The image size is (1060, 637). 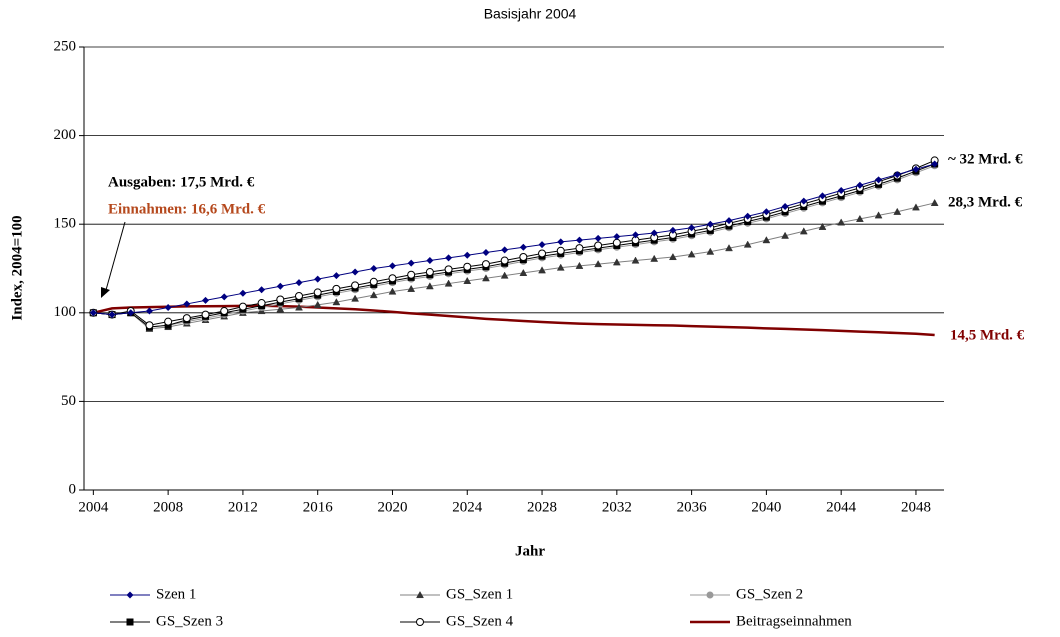 What do you see at coordinates (65, 135) in the screenshot?
I see `y-tick-label: 200` at bounding box center [65, 135].